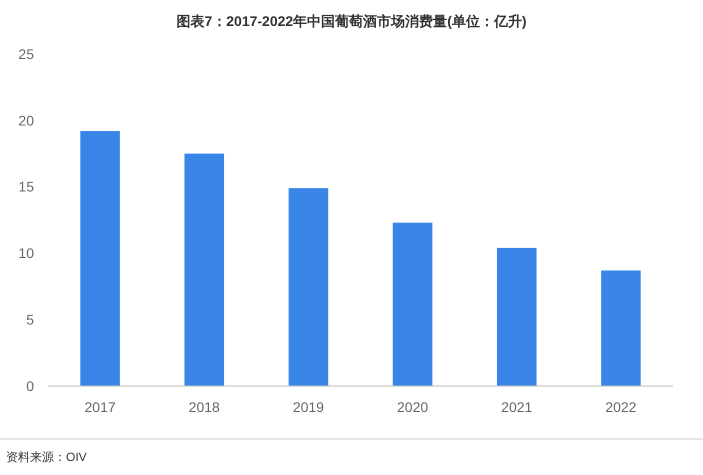 The height and width of the screenshot is (475, 703). Describe the element at coordinates (100, 407) in the screenshot. I see `x-tick-label: 2017` at that location.